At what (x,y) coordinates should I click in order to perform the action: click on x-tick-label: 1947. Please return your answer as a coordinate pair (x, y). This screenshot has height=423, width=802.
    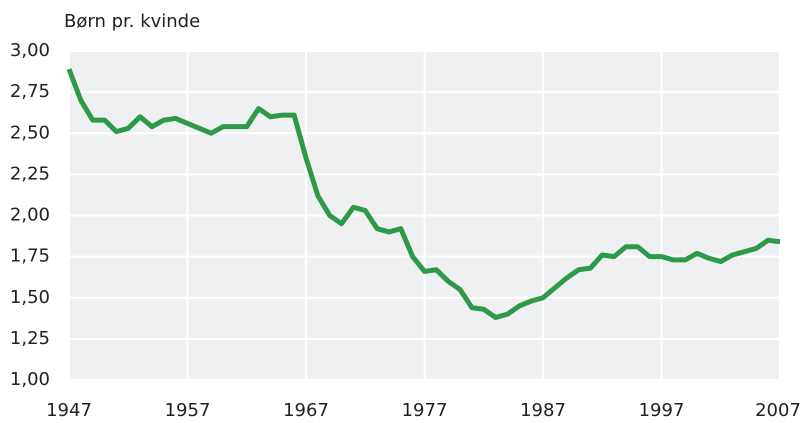
    Looking at the image, I should click on (69, 410).